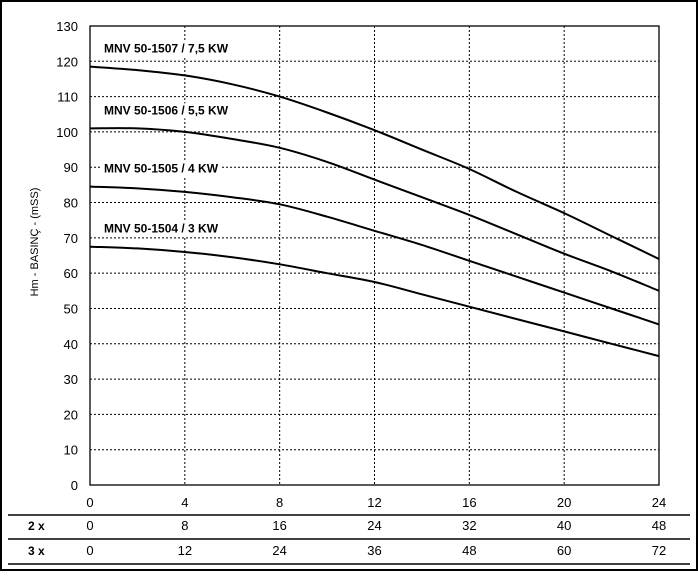 The image size is (698, 576). What do you see at coordinates (184, 525) in the screenshot?
I see `x-row-tick-label: 8` at bounding box center [184, 525].